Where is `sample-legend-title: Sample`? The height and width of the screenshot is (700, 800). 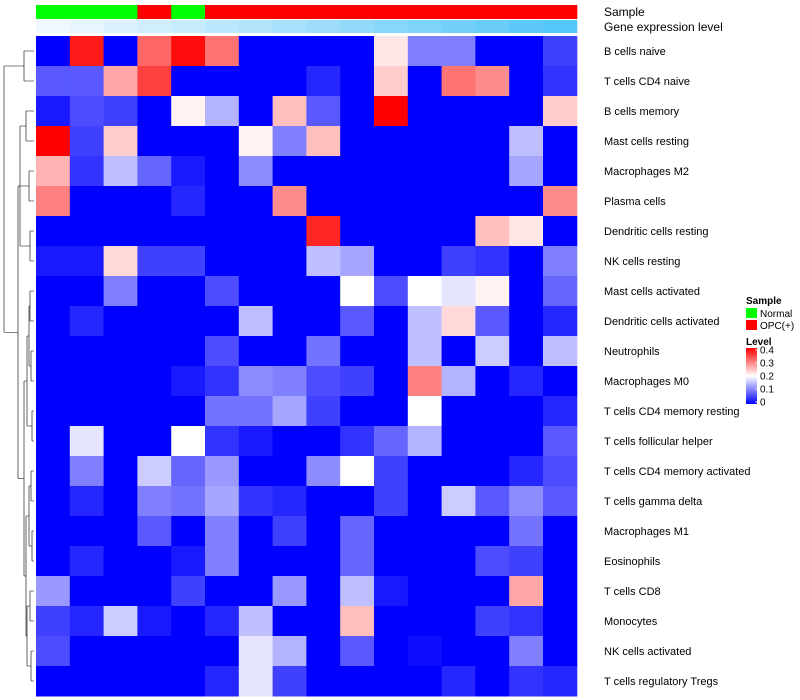
sample-legend-title: Sample is located at coordinates (764, 301).